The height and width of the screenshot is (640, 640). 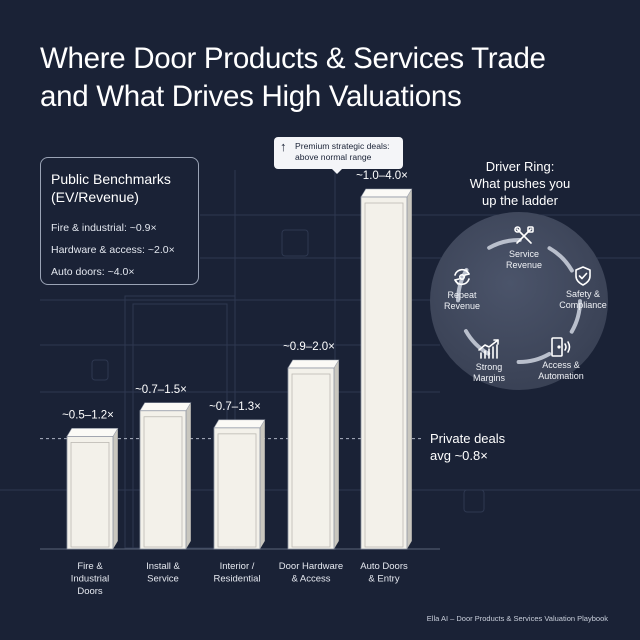 What do you see at coordinates (111, 179) in the screenshot?
I see `benchmarks-title-line-1: Public Benchmarks` at bounding box center [111, 179].